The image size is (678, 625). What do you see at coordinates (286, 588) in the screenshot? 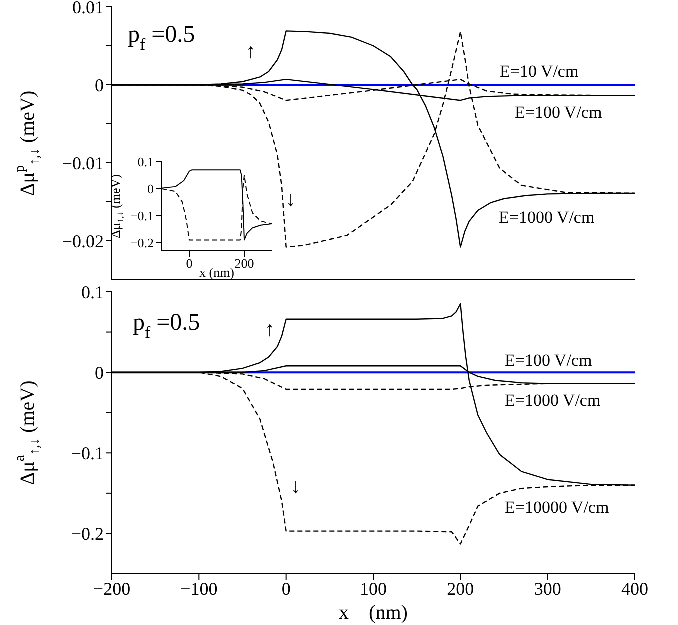
I see `x-tick-label: 0` at bounding box center [286, 588].